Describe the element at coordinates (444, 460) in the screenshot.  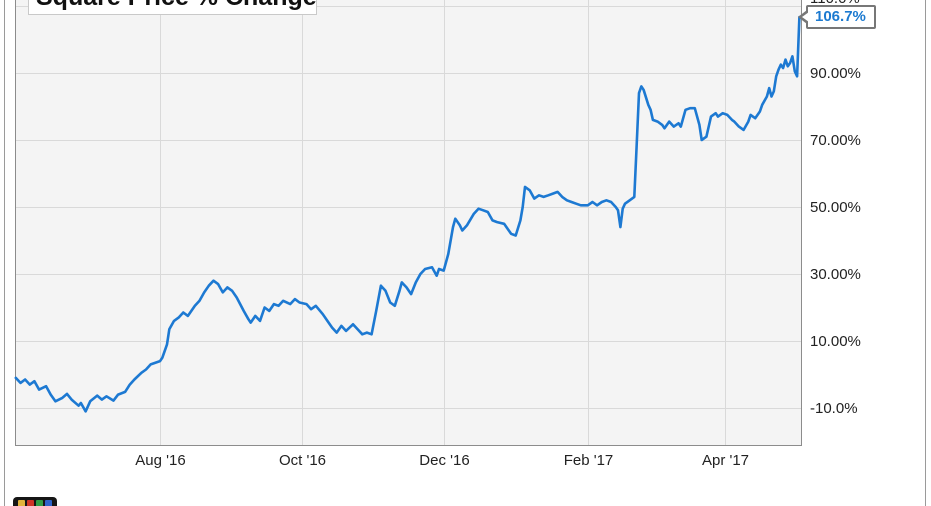
I see `x-axis-label: Dec '16` at that location.